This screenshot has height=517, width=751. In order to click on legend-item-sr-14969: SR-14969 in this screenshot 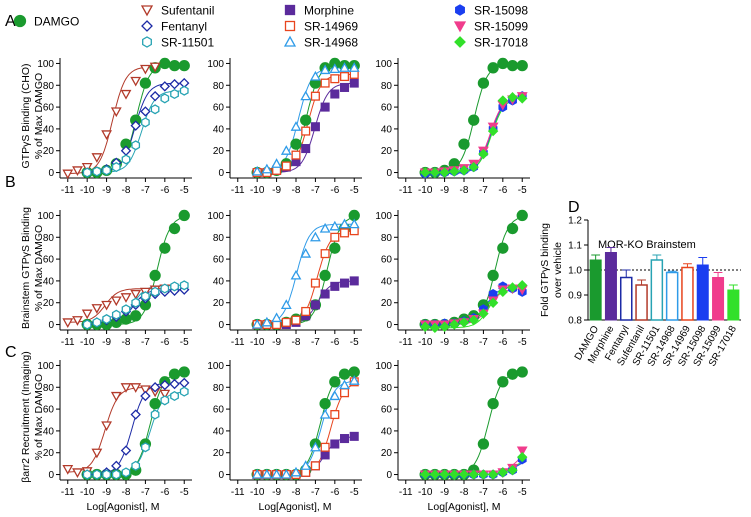, I will do `click(321, 27)`.